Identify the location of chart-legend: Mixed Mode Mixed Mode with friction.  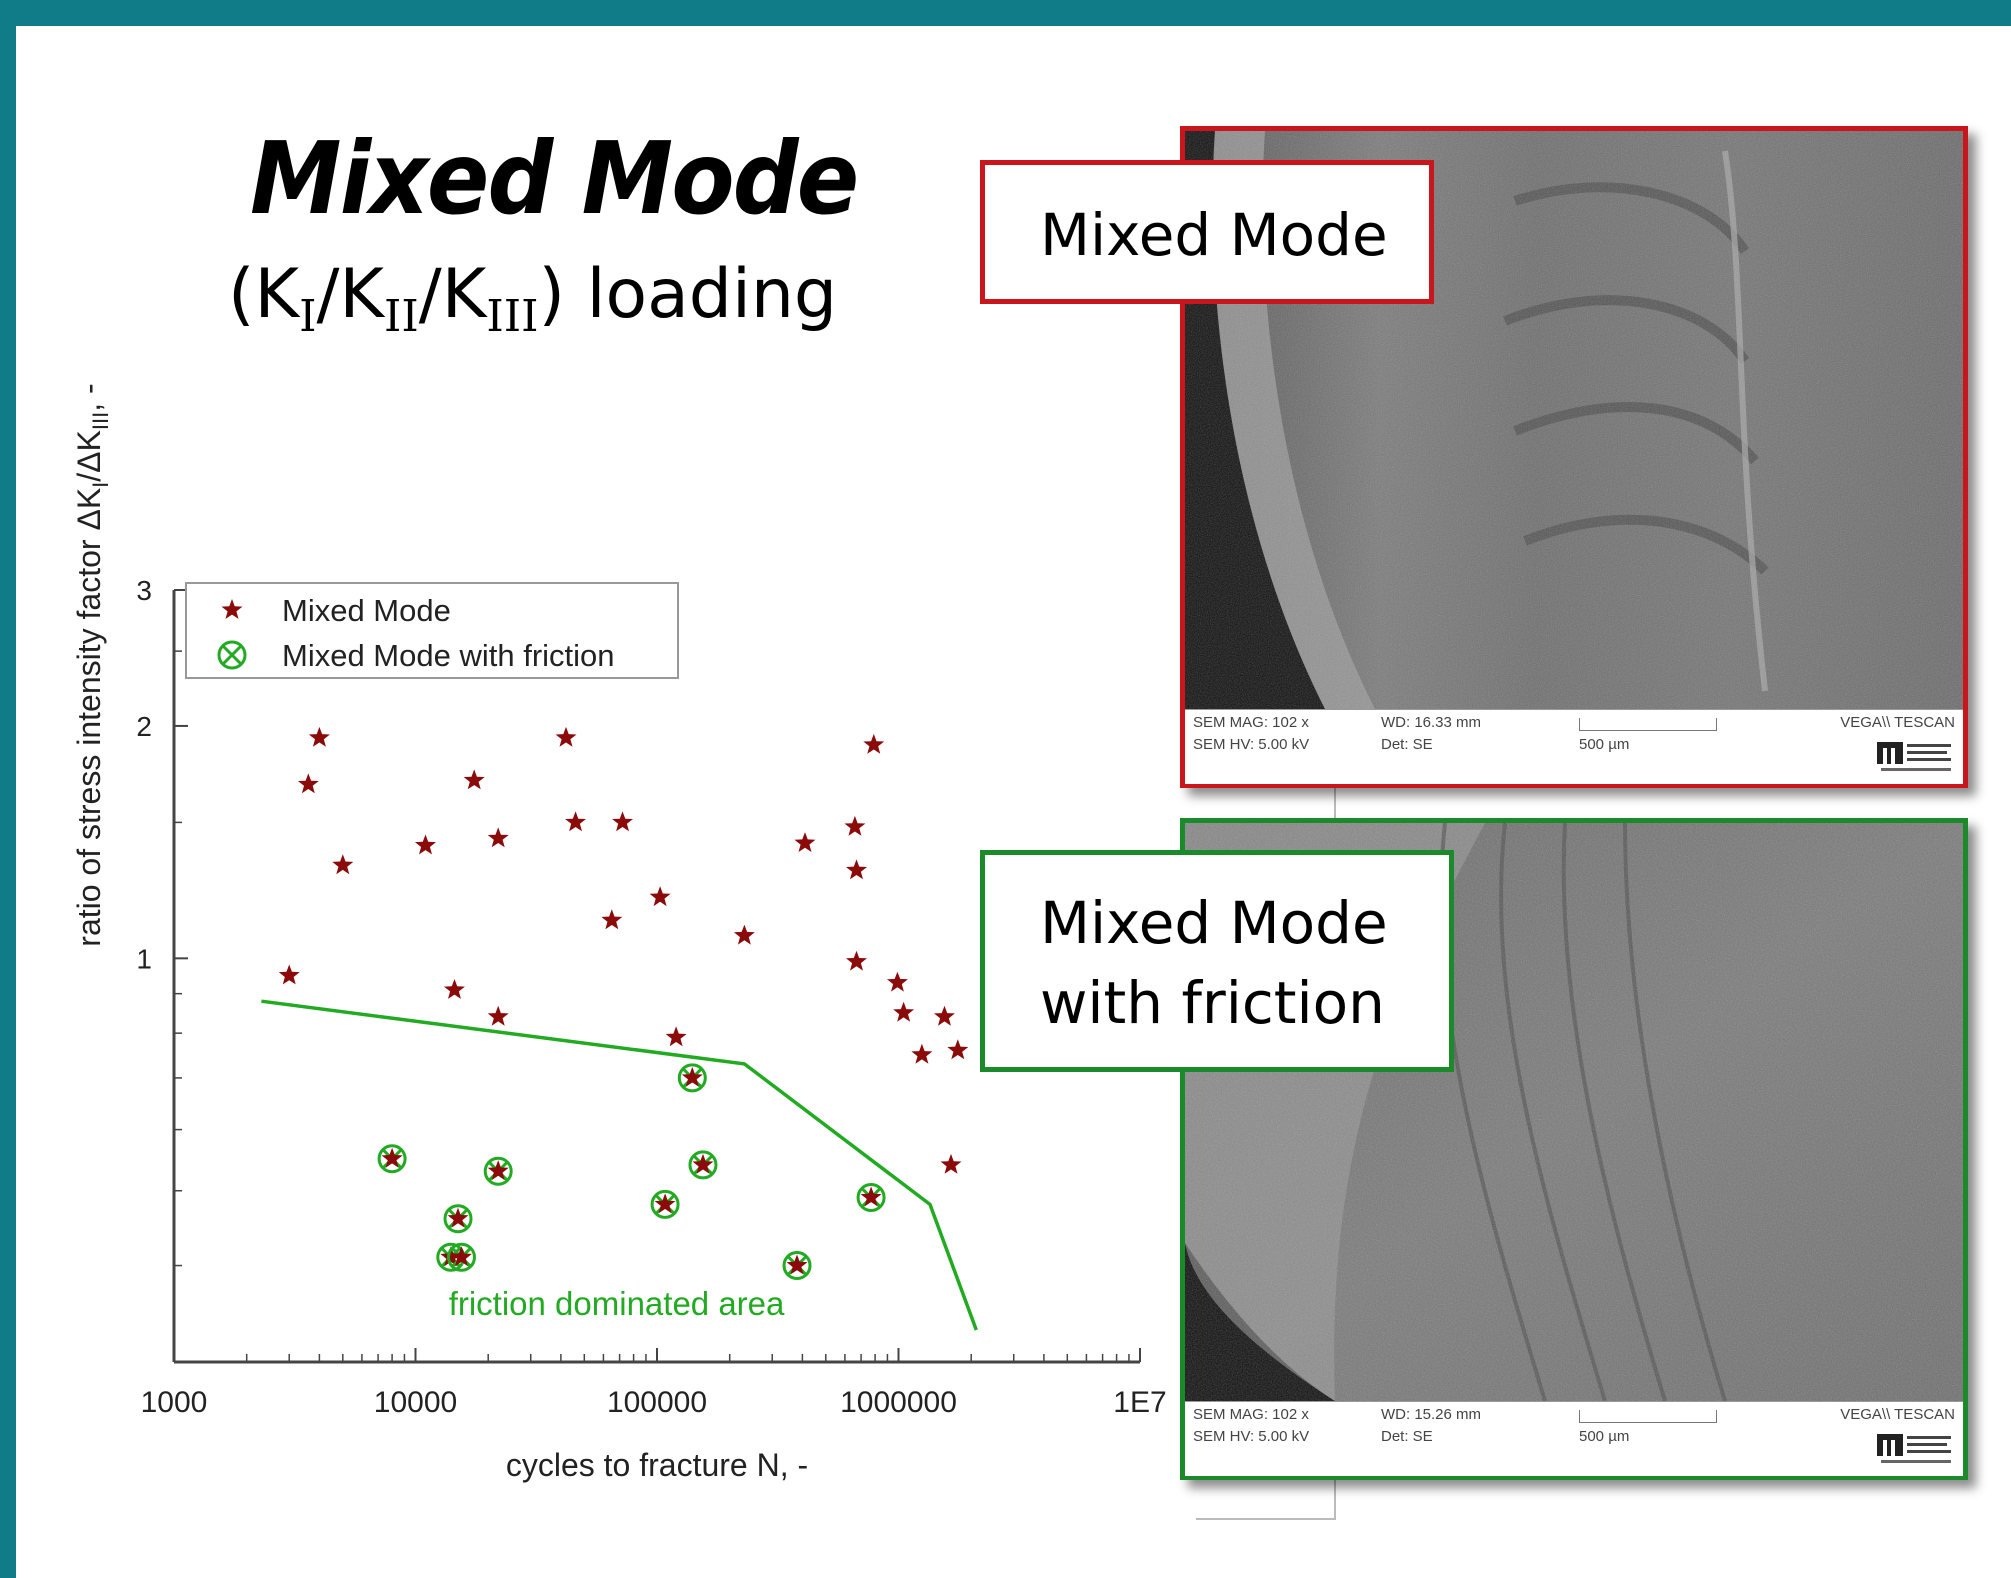
(432, 630).